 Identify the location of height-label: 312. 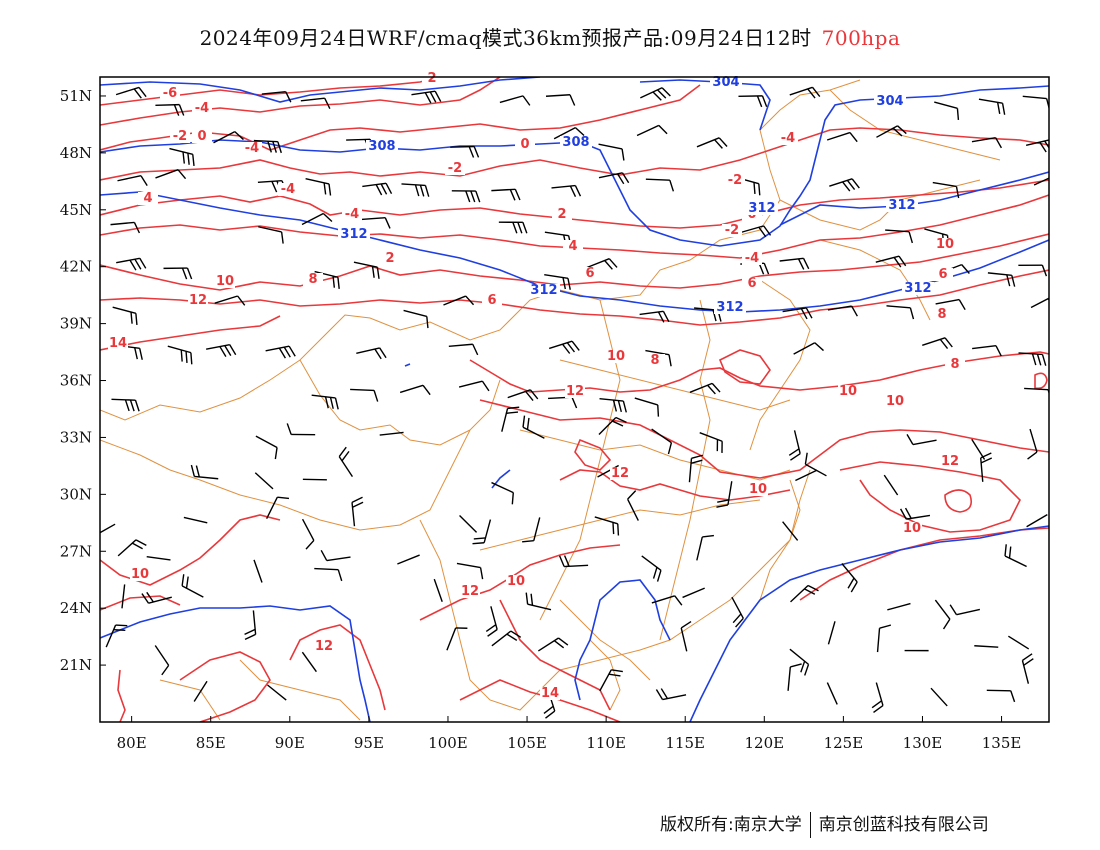
(917, 288).